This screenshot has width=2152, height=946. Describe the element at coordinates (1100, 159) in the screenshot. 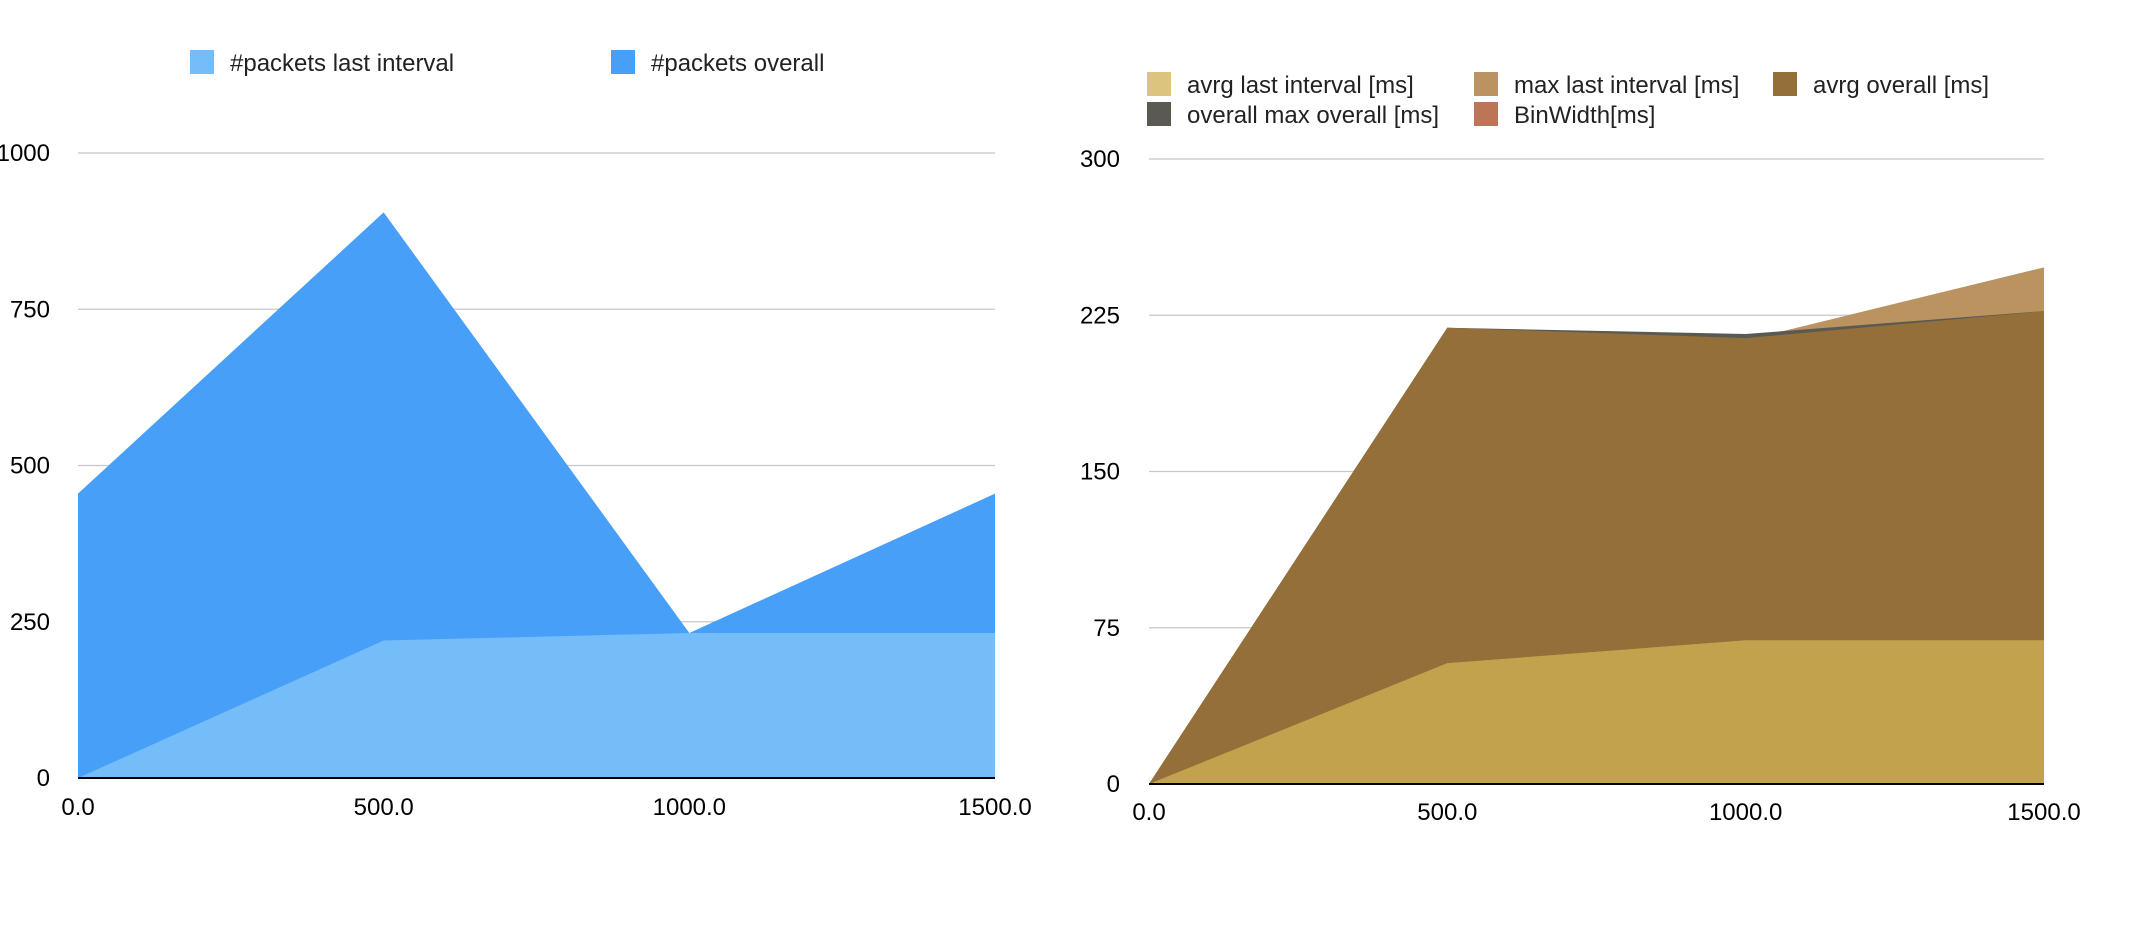

I see `y-tick-label: 300` at that location.